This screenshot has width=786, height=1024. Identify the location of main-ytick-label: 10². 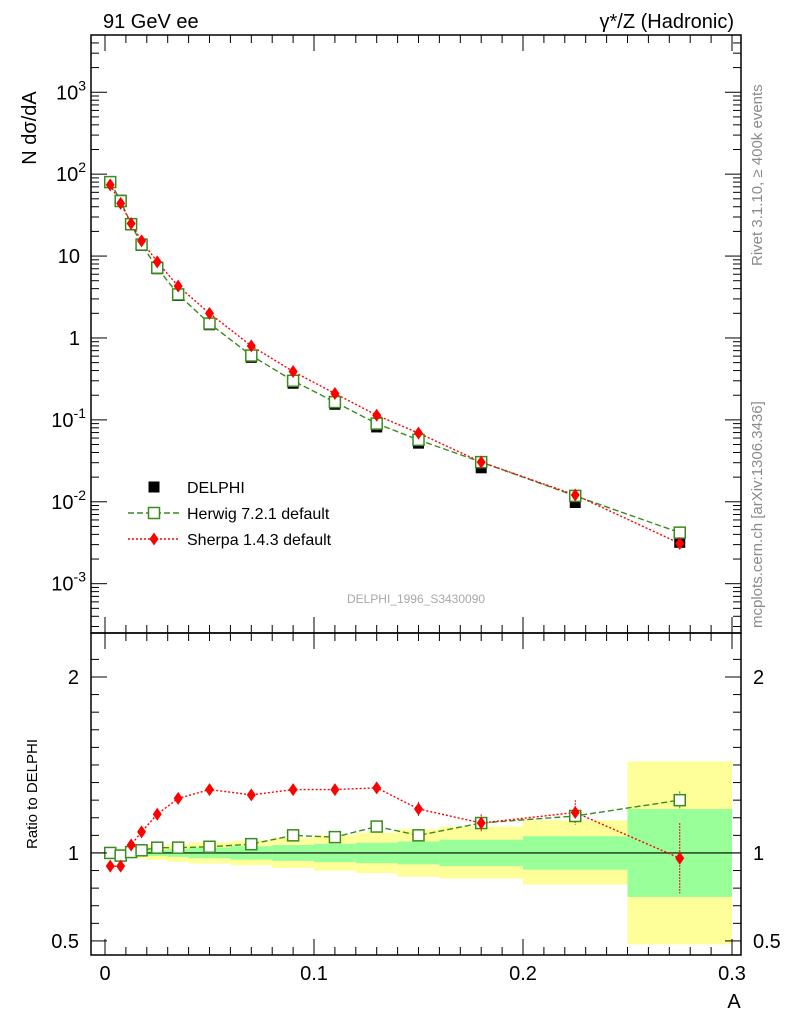
(71, 172).